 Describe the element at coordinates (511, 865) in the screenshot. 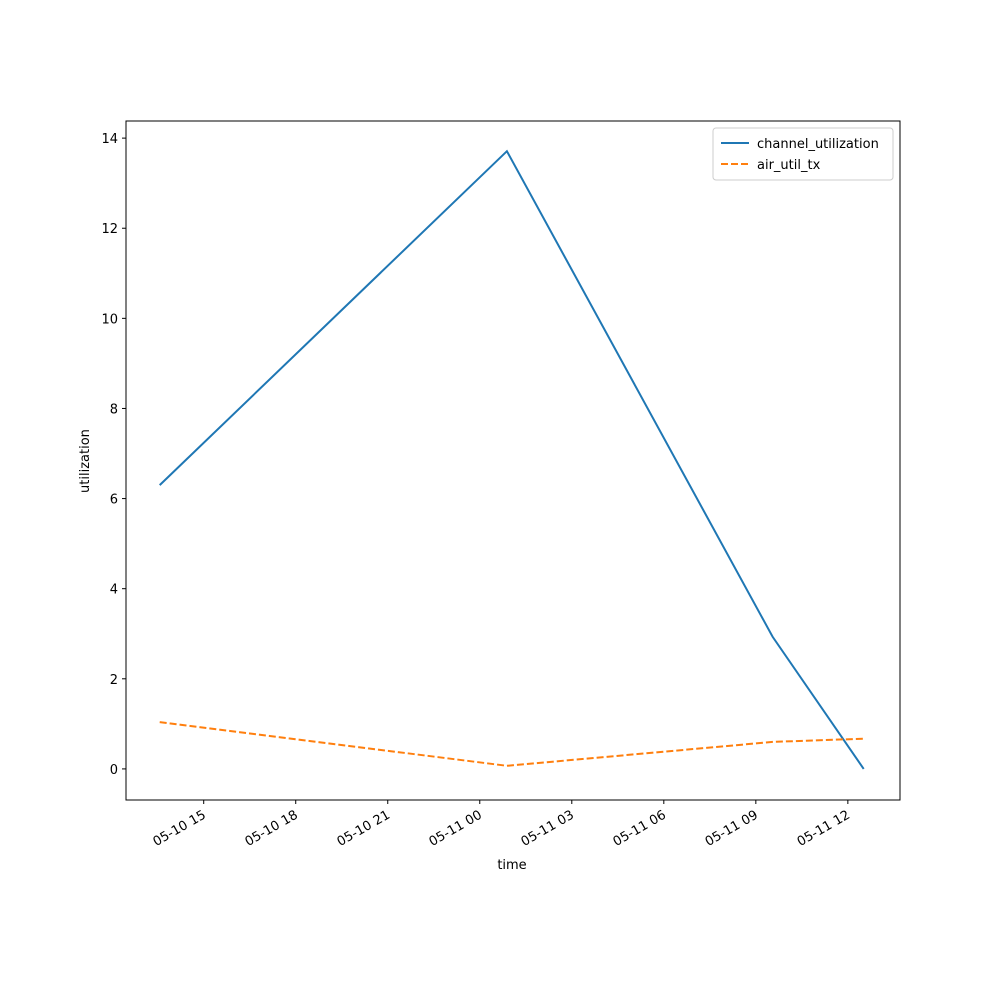

I see `x-axis-label: time` at that location.